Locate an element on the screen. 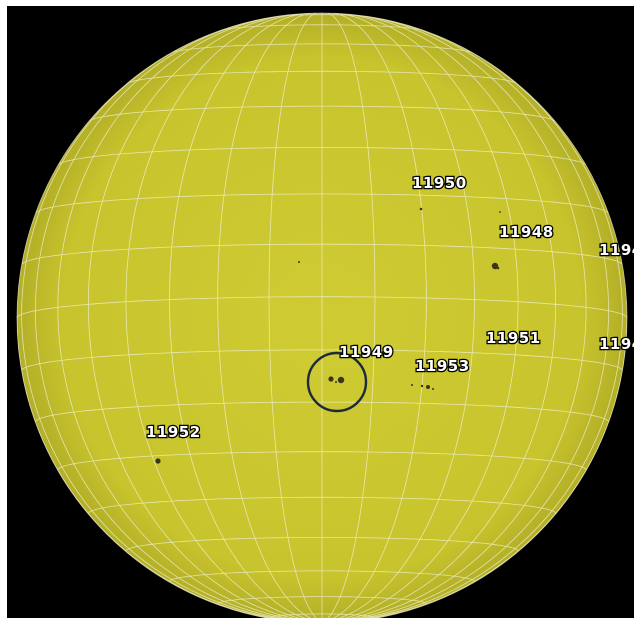 This screenshot has width=641, height=627. highlight-circle is located at coordinates (337, 382).